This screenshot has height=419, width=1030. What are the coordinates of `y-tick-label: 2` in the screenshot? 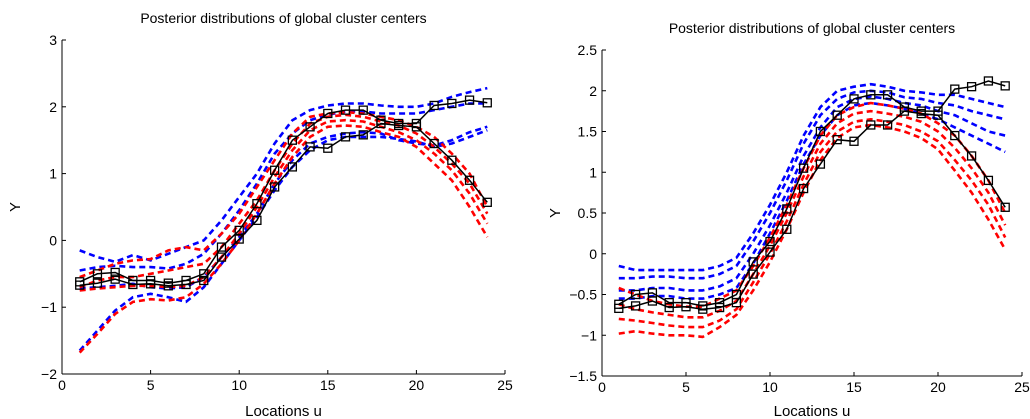 It's located at (53, 107).